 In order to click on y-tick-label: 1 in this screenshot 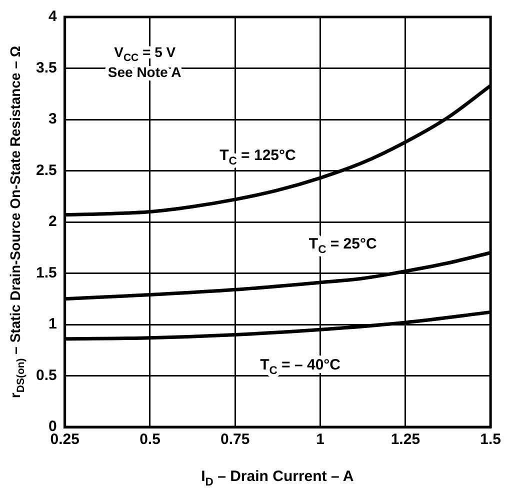, I will do `click(52, 324)`.